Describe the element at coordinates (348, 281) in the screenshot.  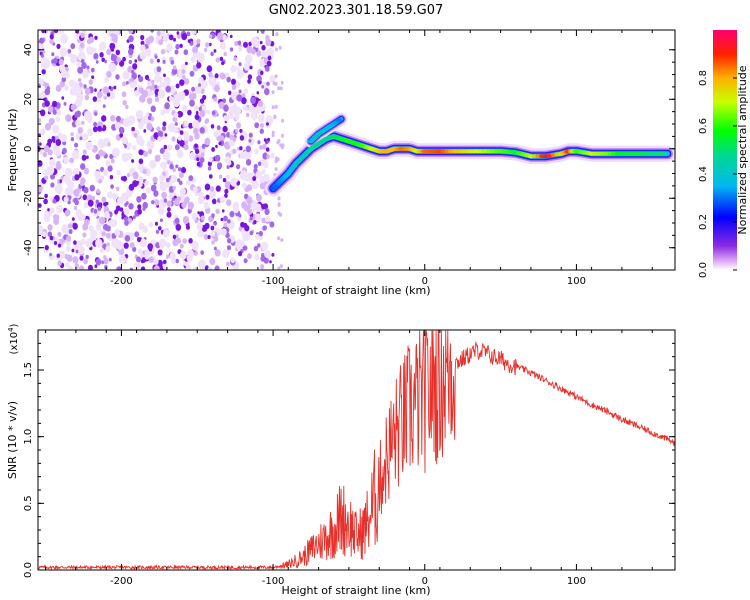
I see `spectrogram-x-tick-labels: -200 -100 0 100` at that location.